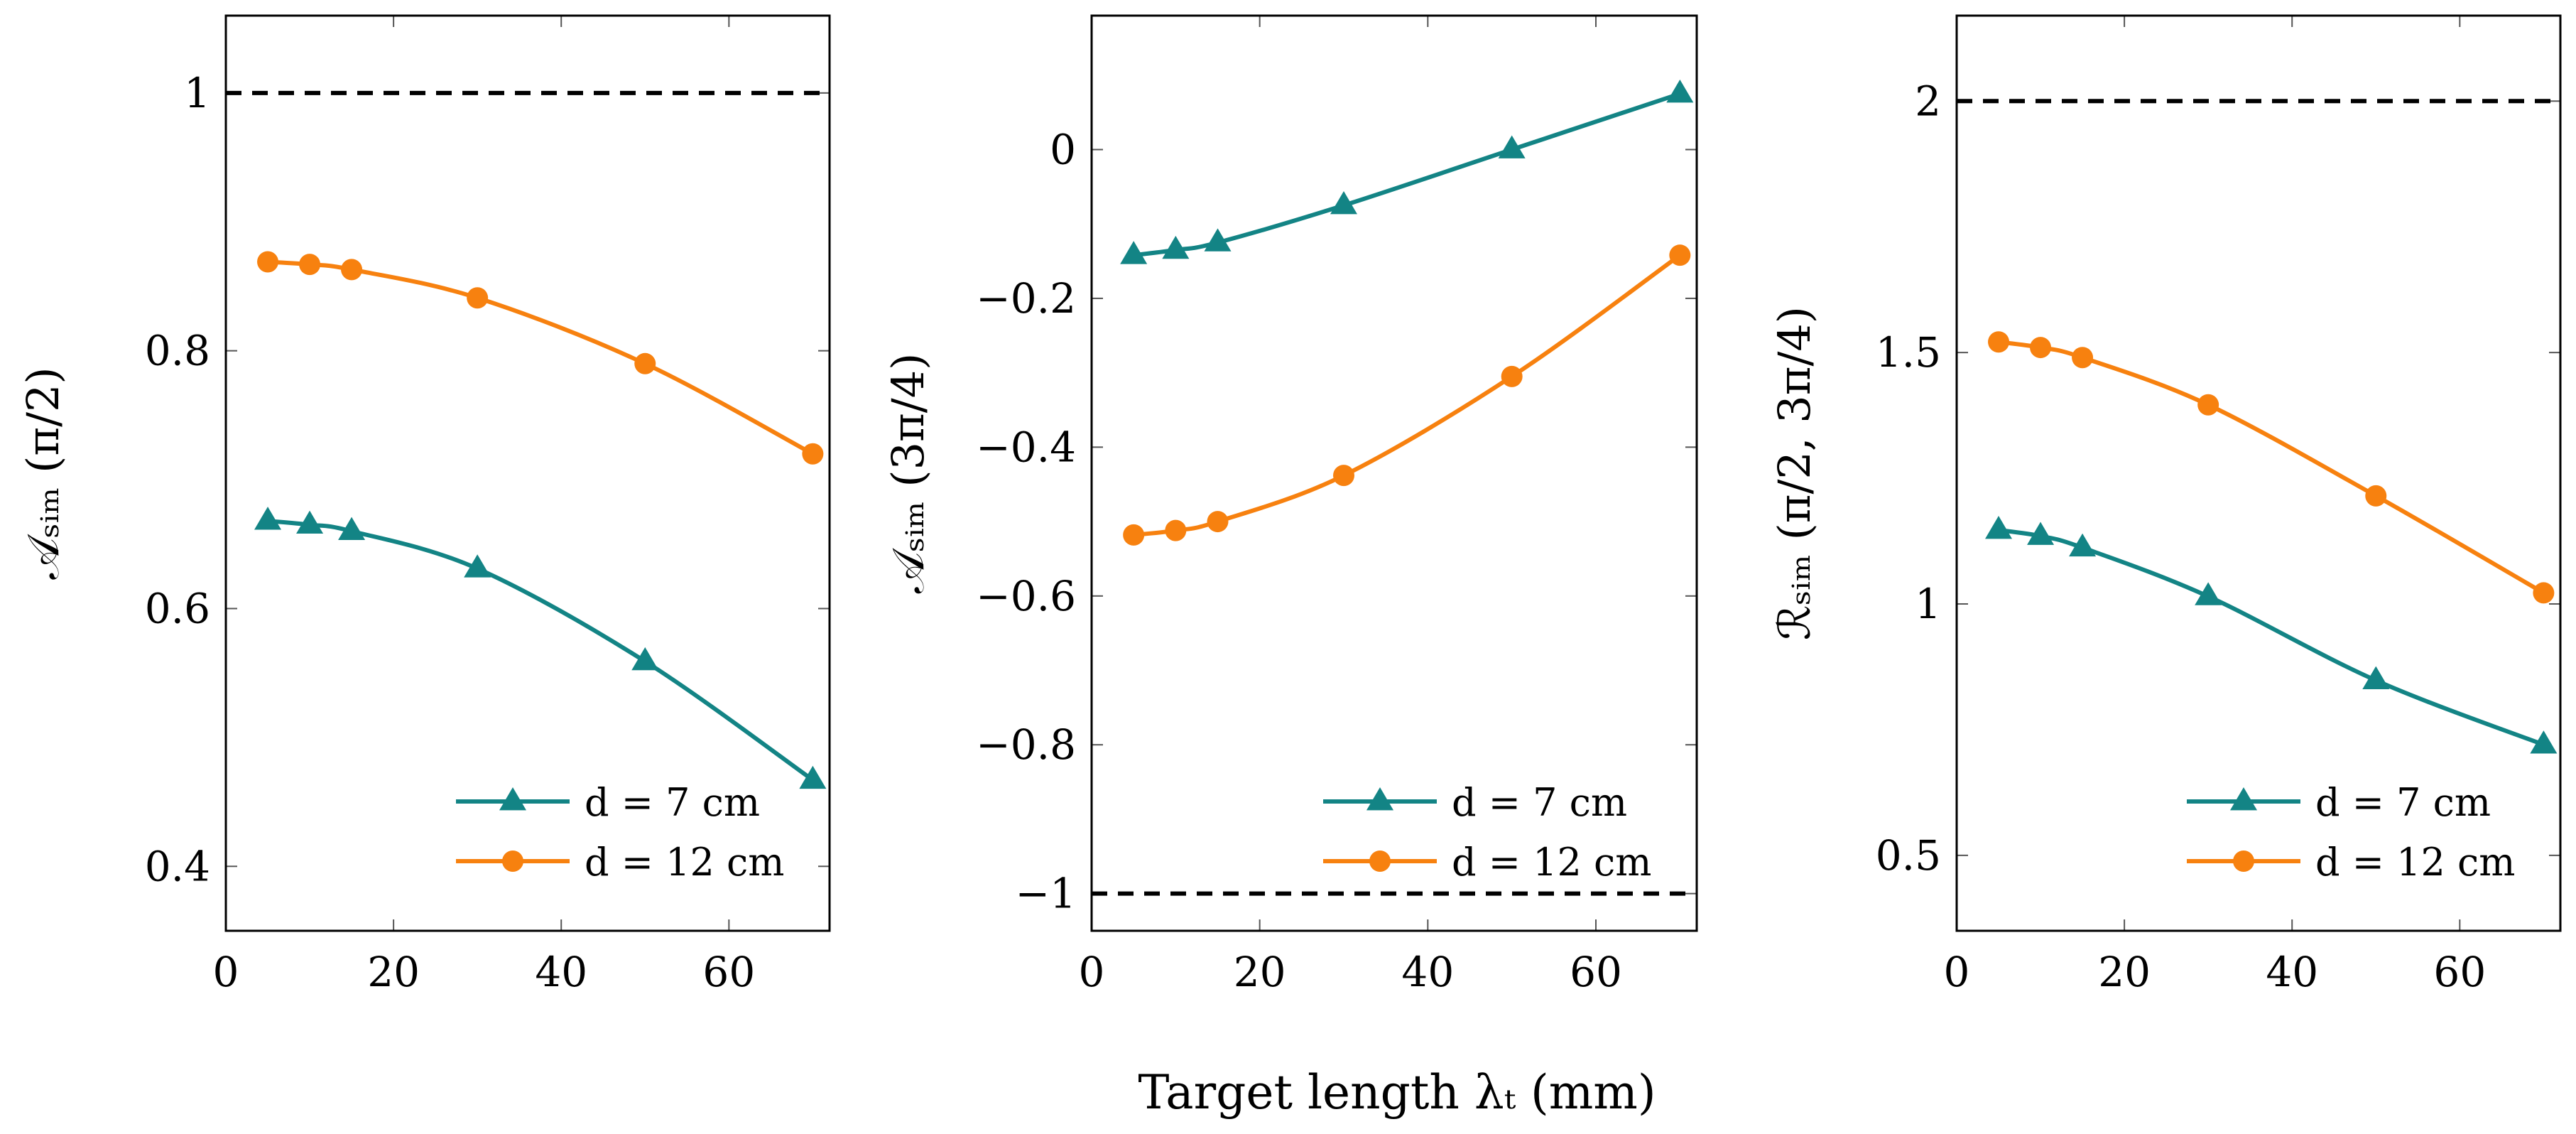  What do you see at coordinates (1928, 101) in the screenshot?
I see `y-tick-label: 2` at bounding box center [1928, 101].